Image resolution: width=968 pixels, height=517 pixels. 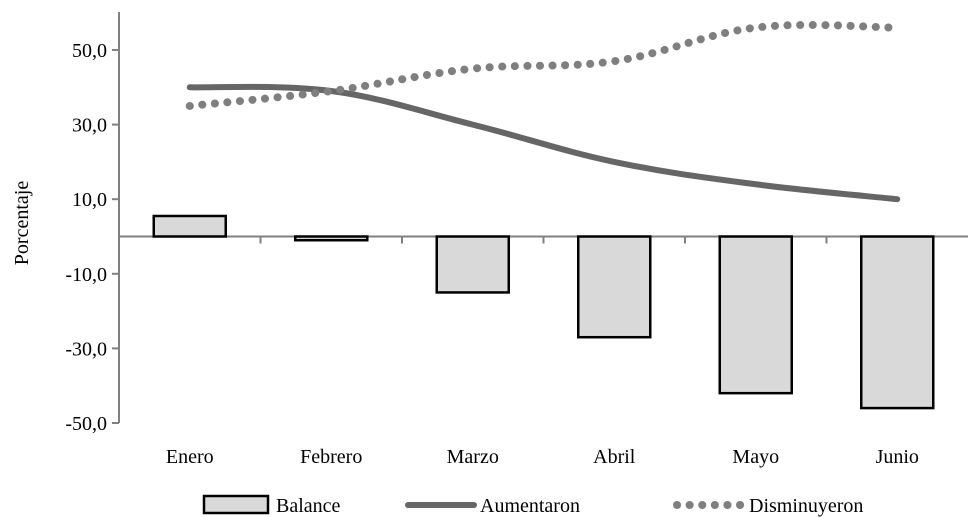 I want to click on legend-label-disminuyeron: Disminuyeron, so click(x=806, y=506).